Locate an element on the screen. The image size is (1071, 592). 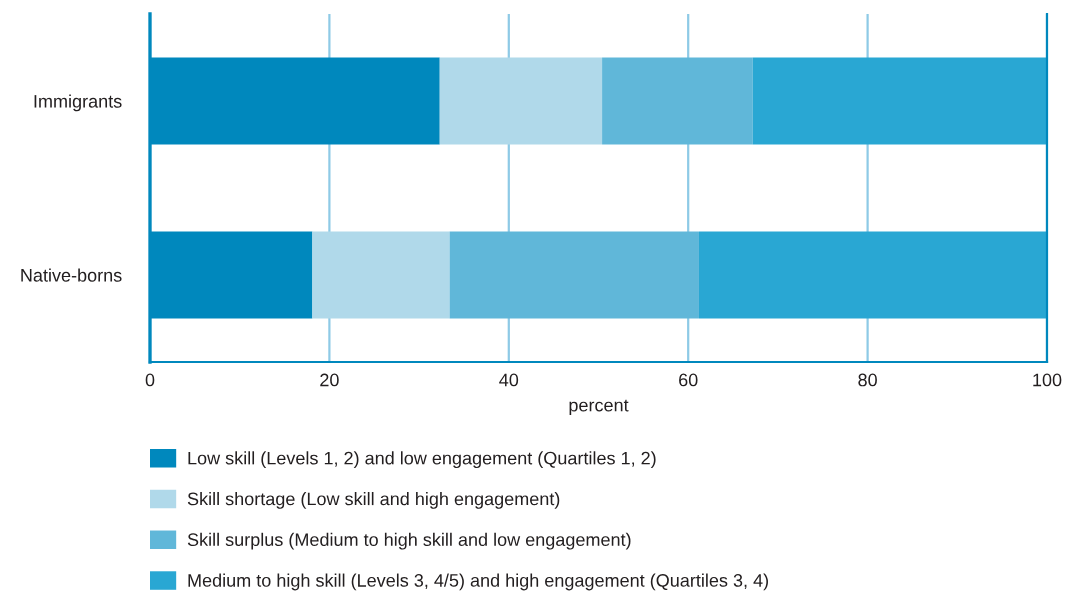
legend-label: Low skill (Levels 1, 2) and low engagement (Quartiles 1, 2) is located at coordinates (422, 460).